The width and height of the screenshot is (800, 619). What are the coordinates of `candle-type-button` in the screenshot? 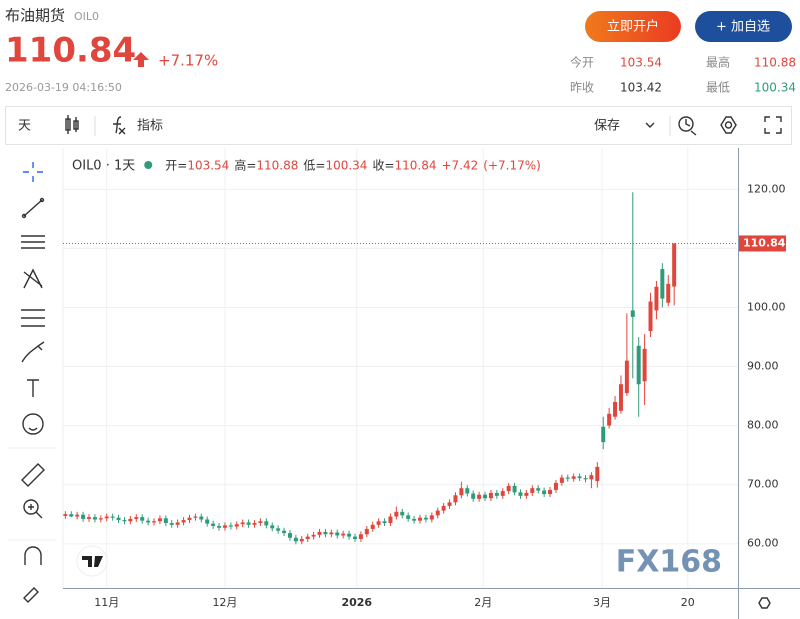 It's located at (72, 124).